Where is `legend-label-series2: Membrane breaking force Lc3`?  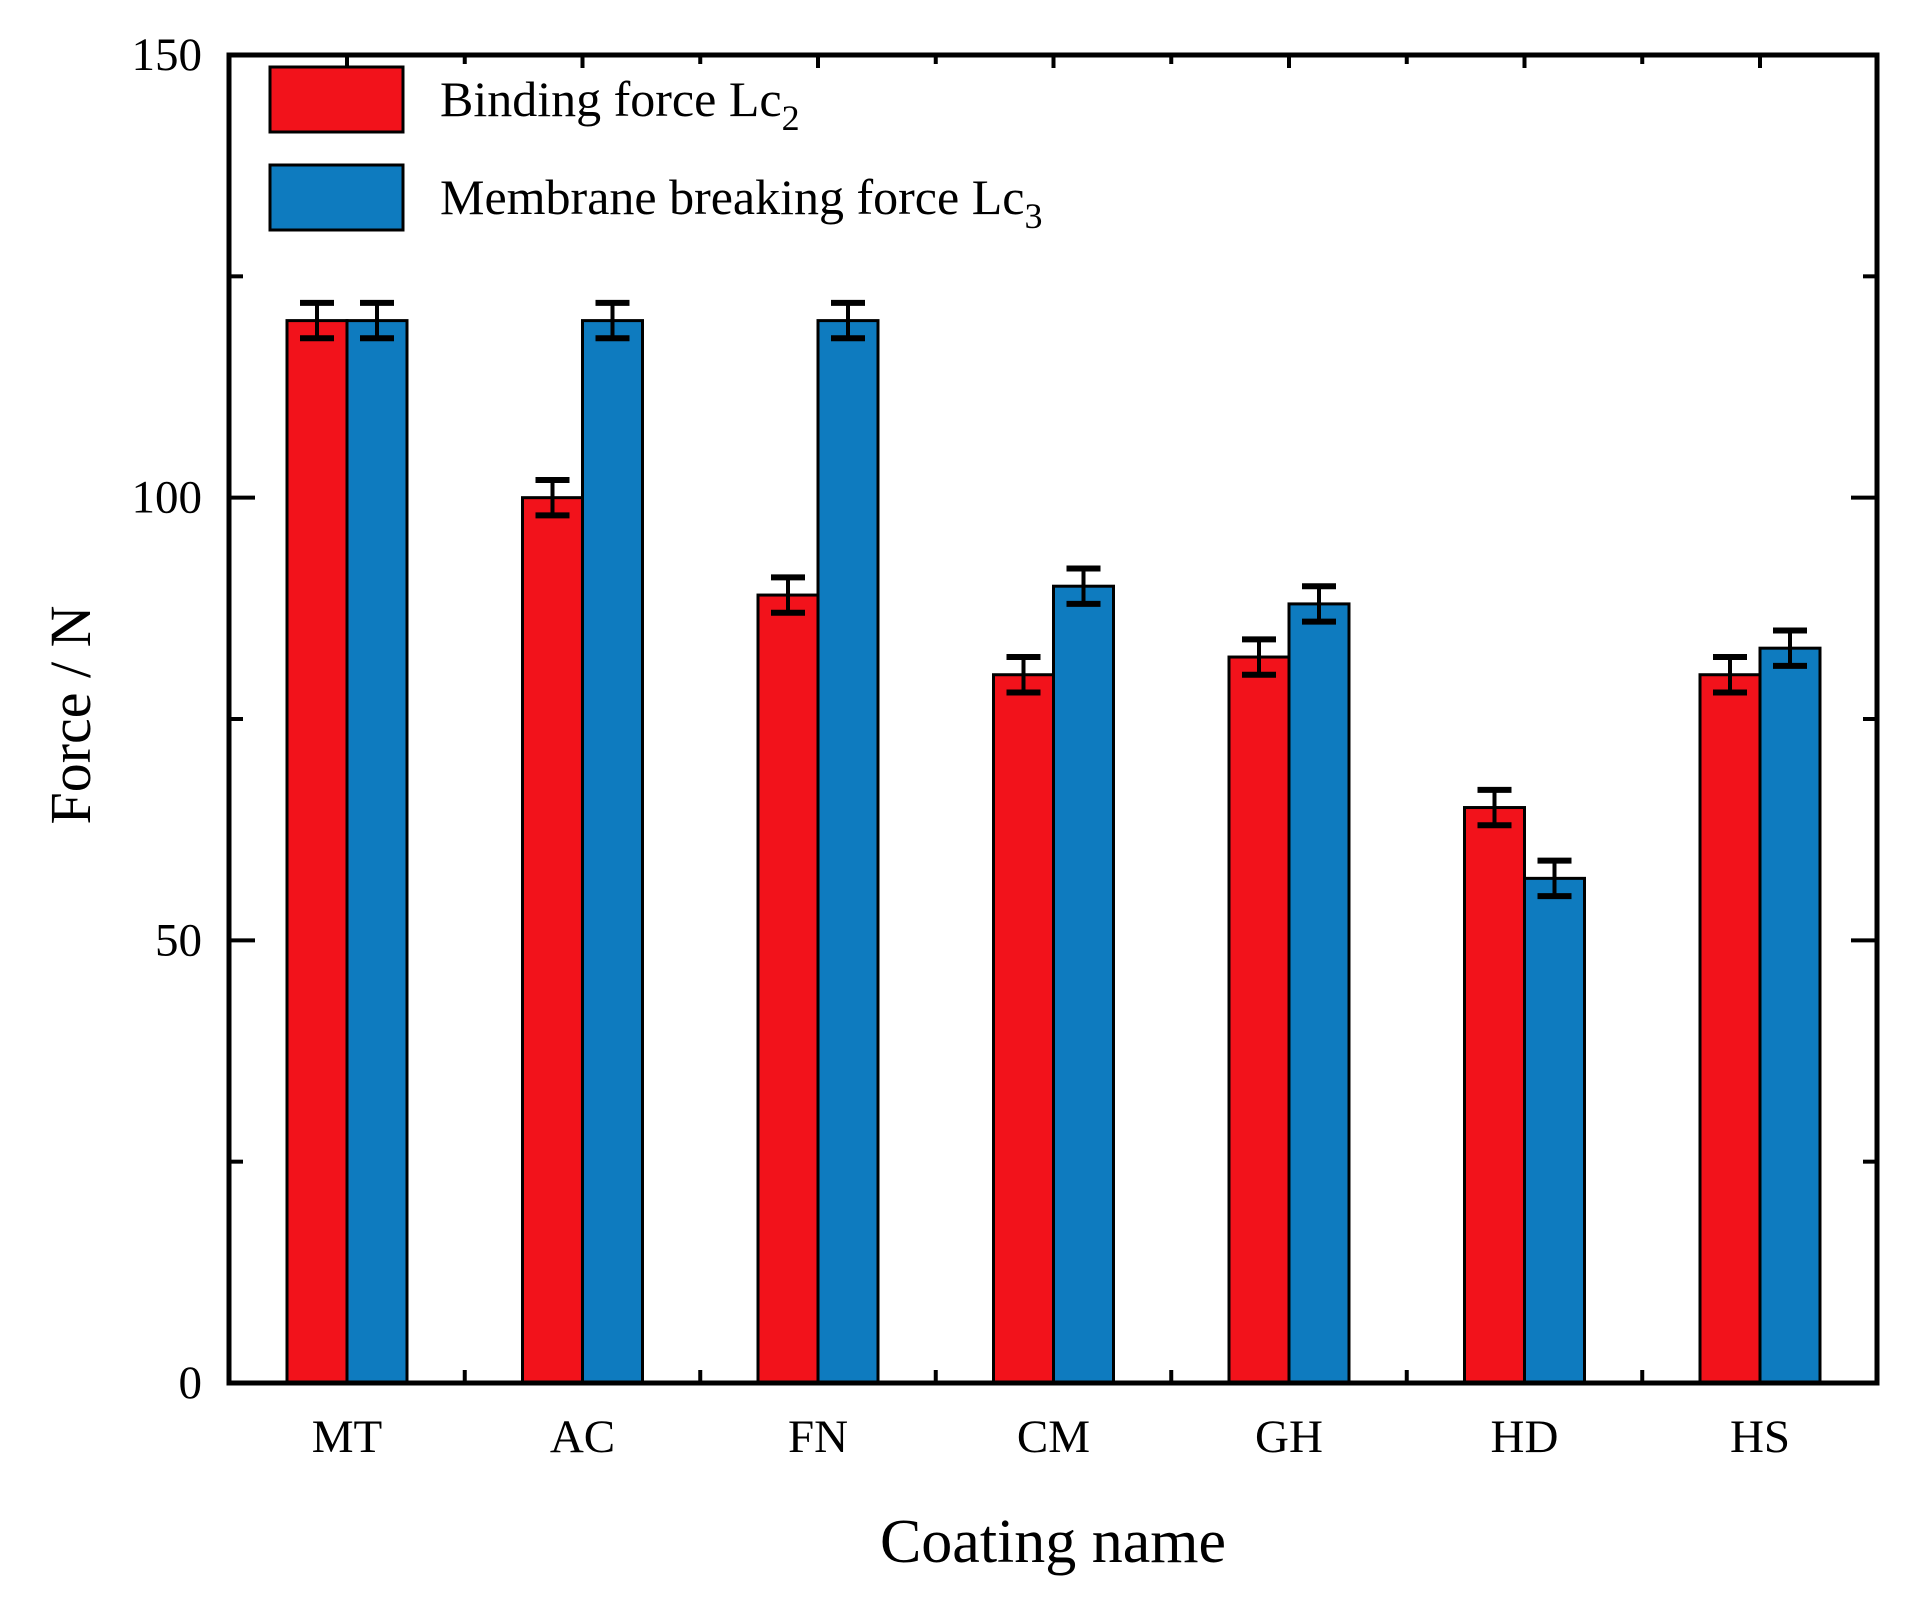 legend-label-series2: Membrane breaking force Lc3 is located at coordinates (741, 202).